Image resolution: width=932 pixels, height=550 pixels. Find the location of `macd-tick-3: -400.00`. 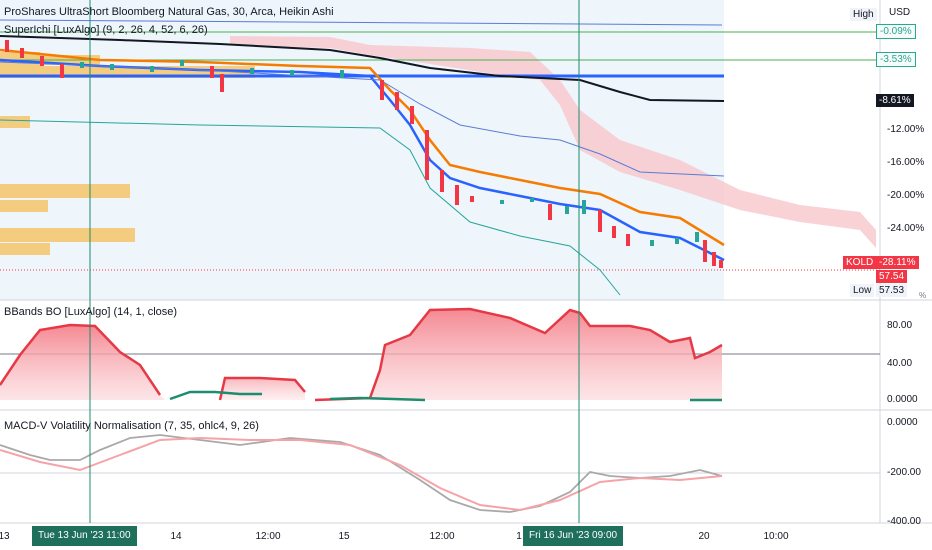

macd-tick-3: -400.00 is located at coordinates (904, 521).